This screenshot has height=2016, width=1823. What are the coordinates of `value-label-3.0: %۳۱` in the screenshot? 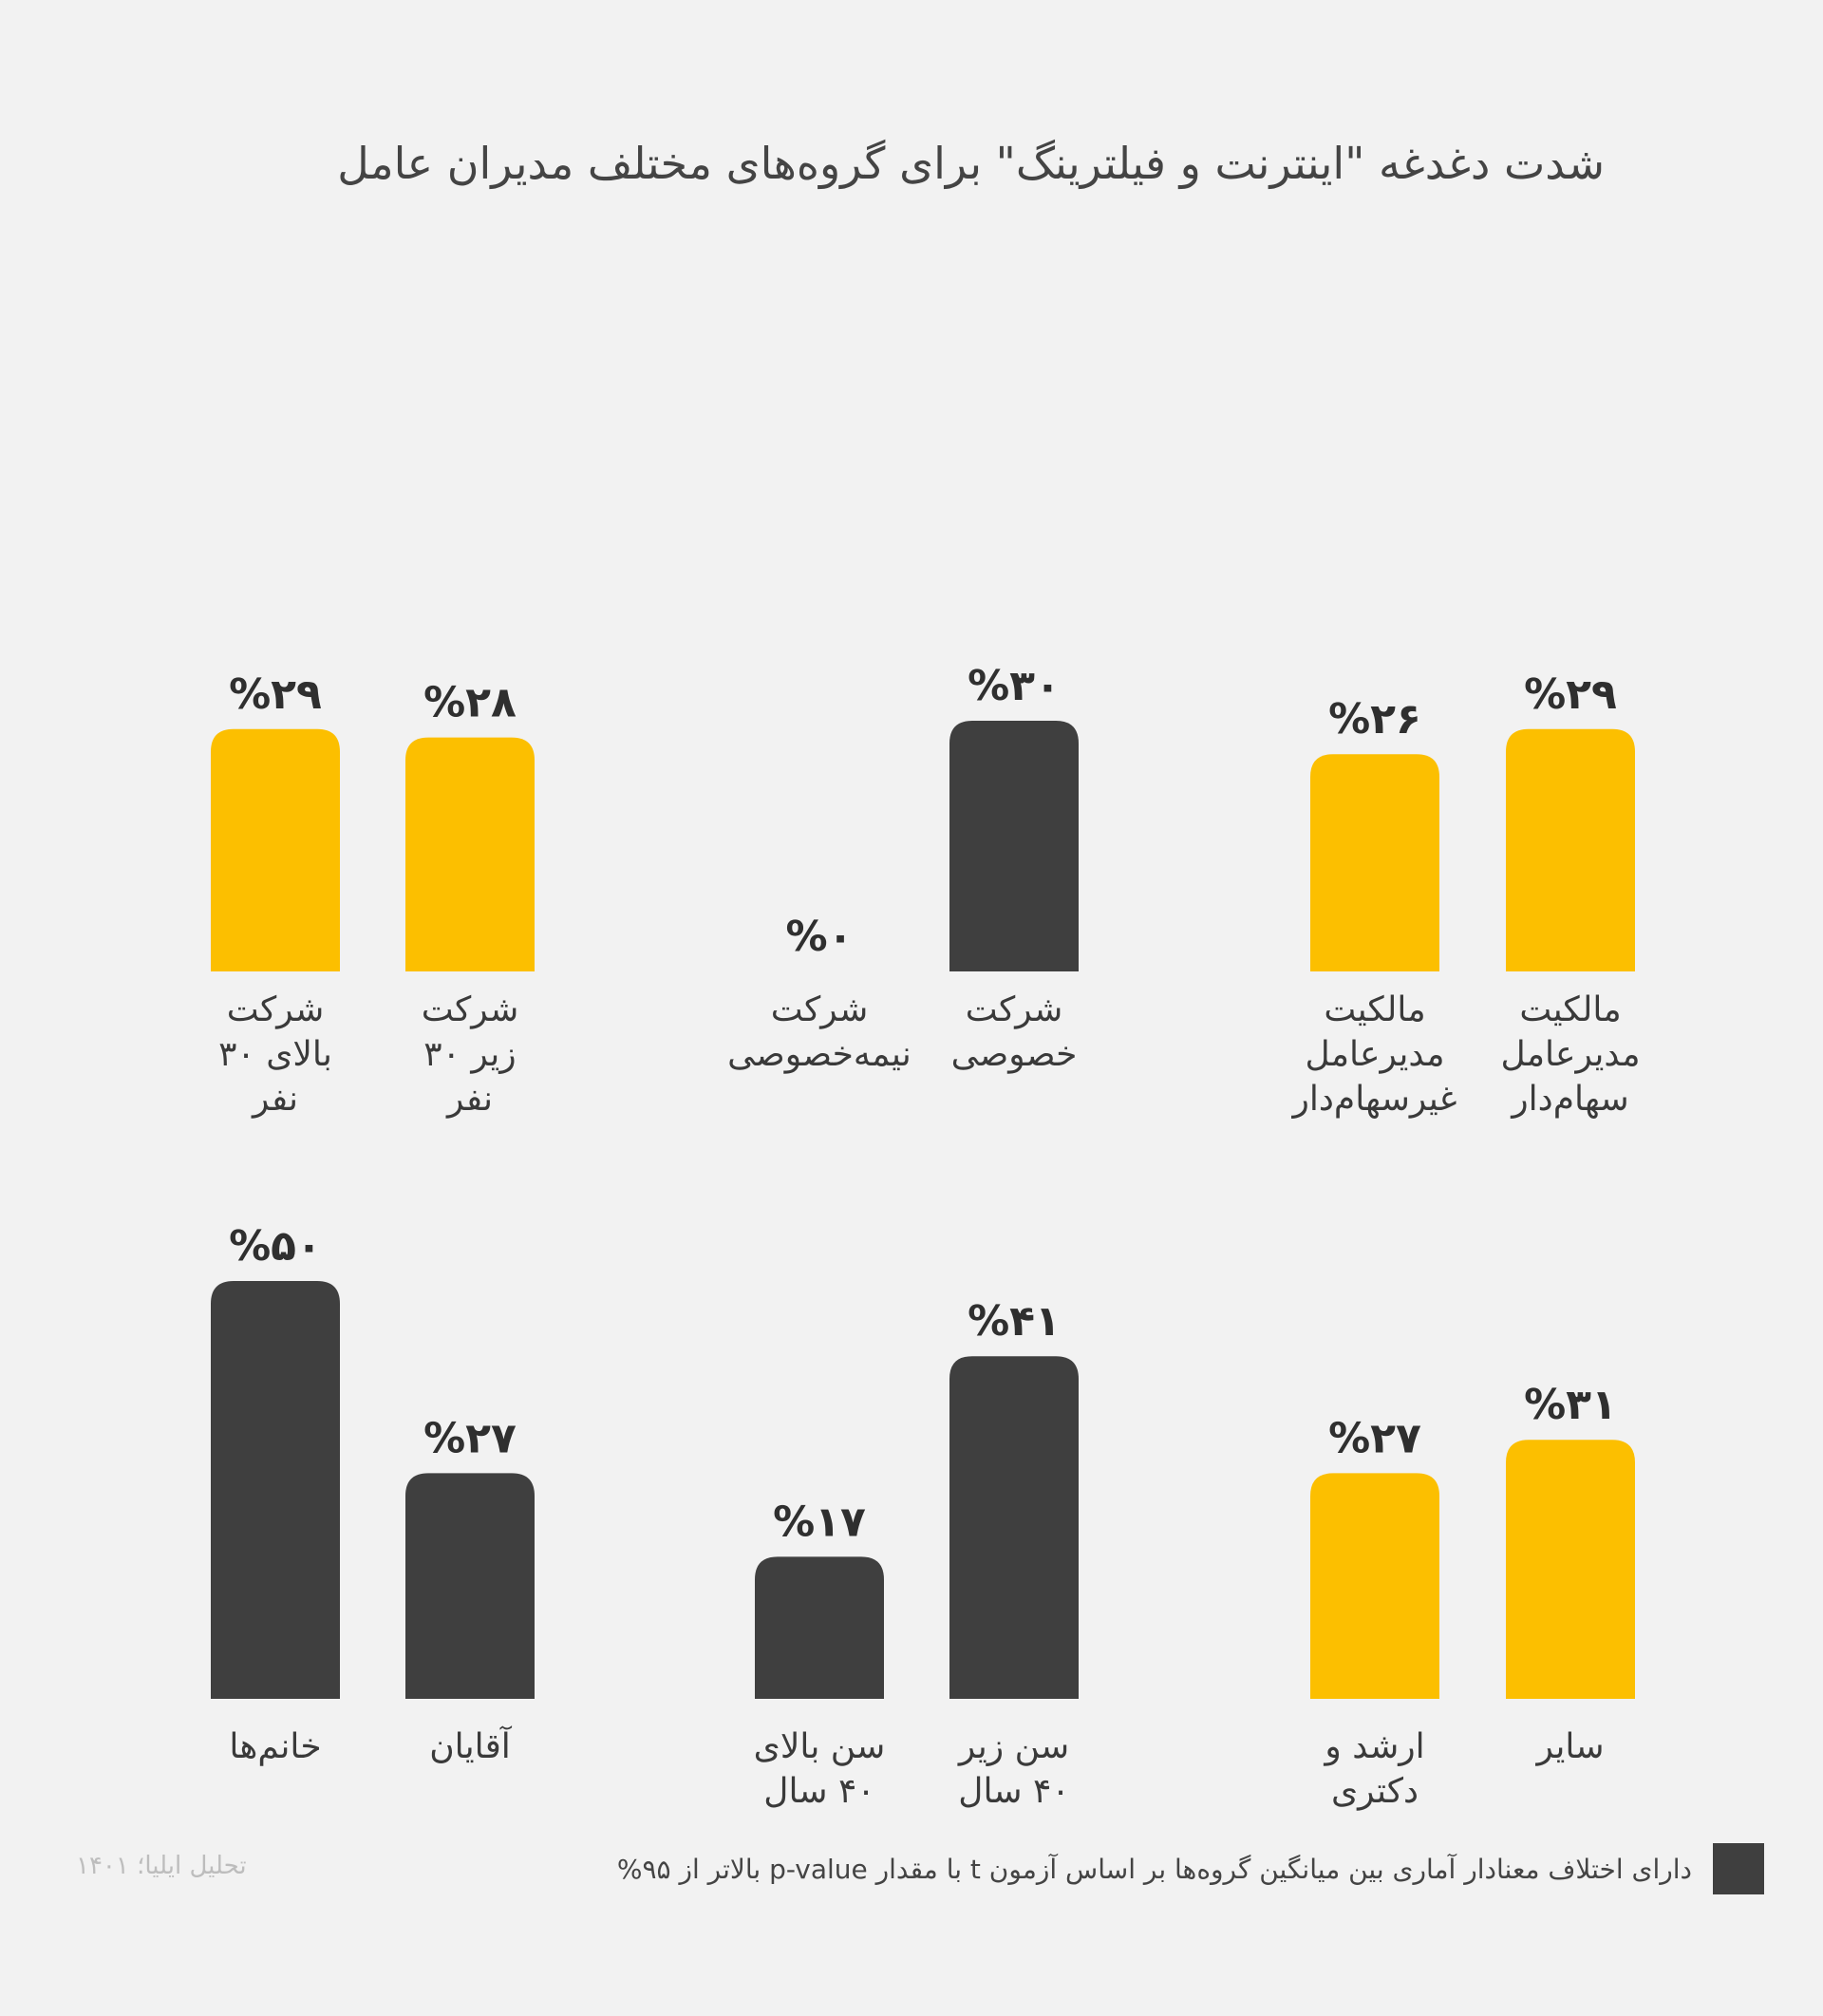 It's located at (1570, 1405).